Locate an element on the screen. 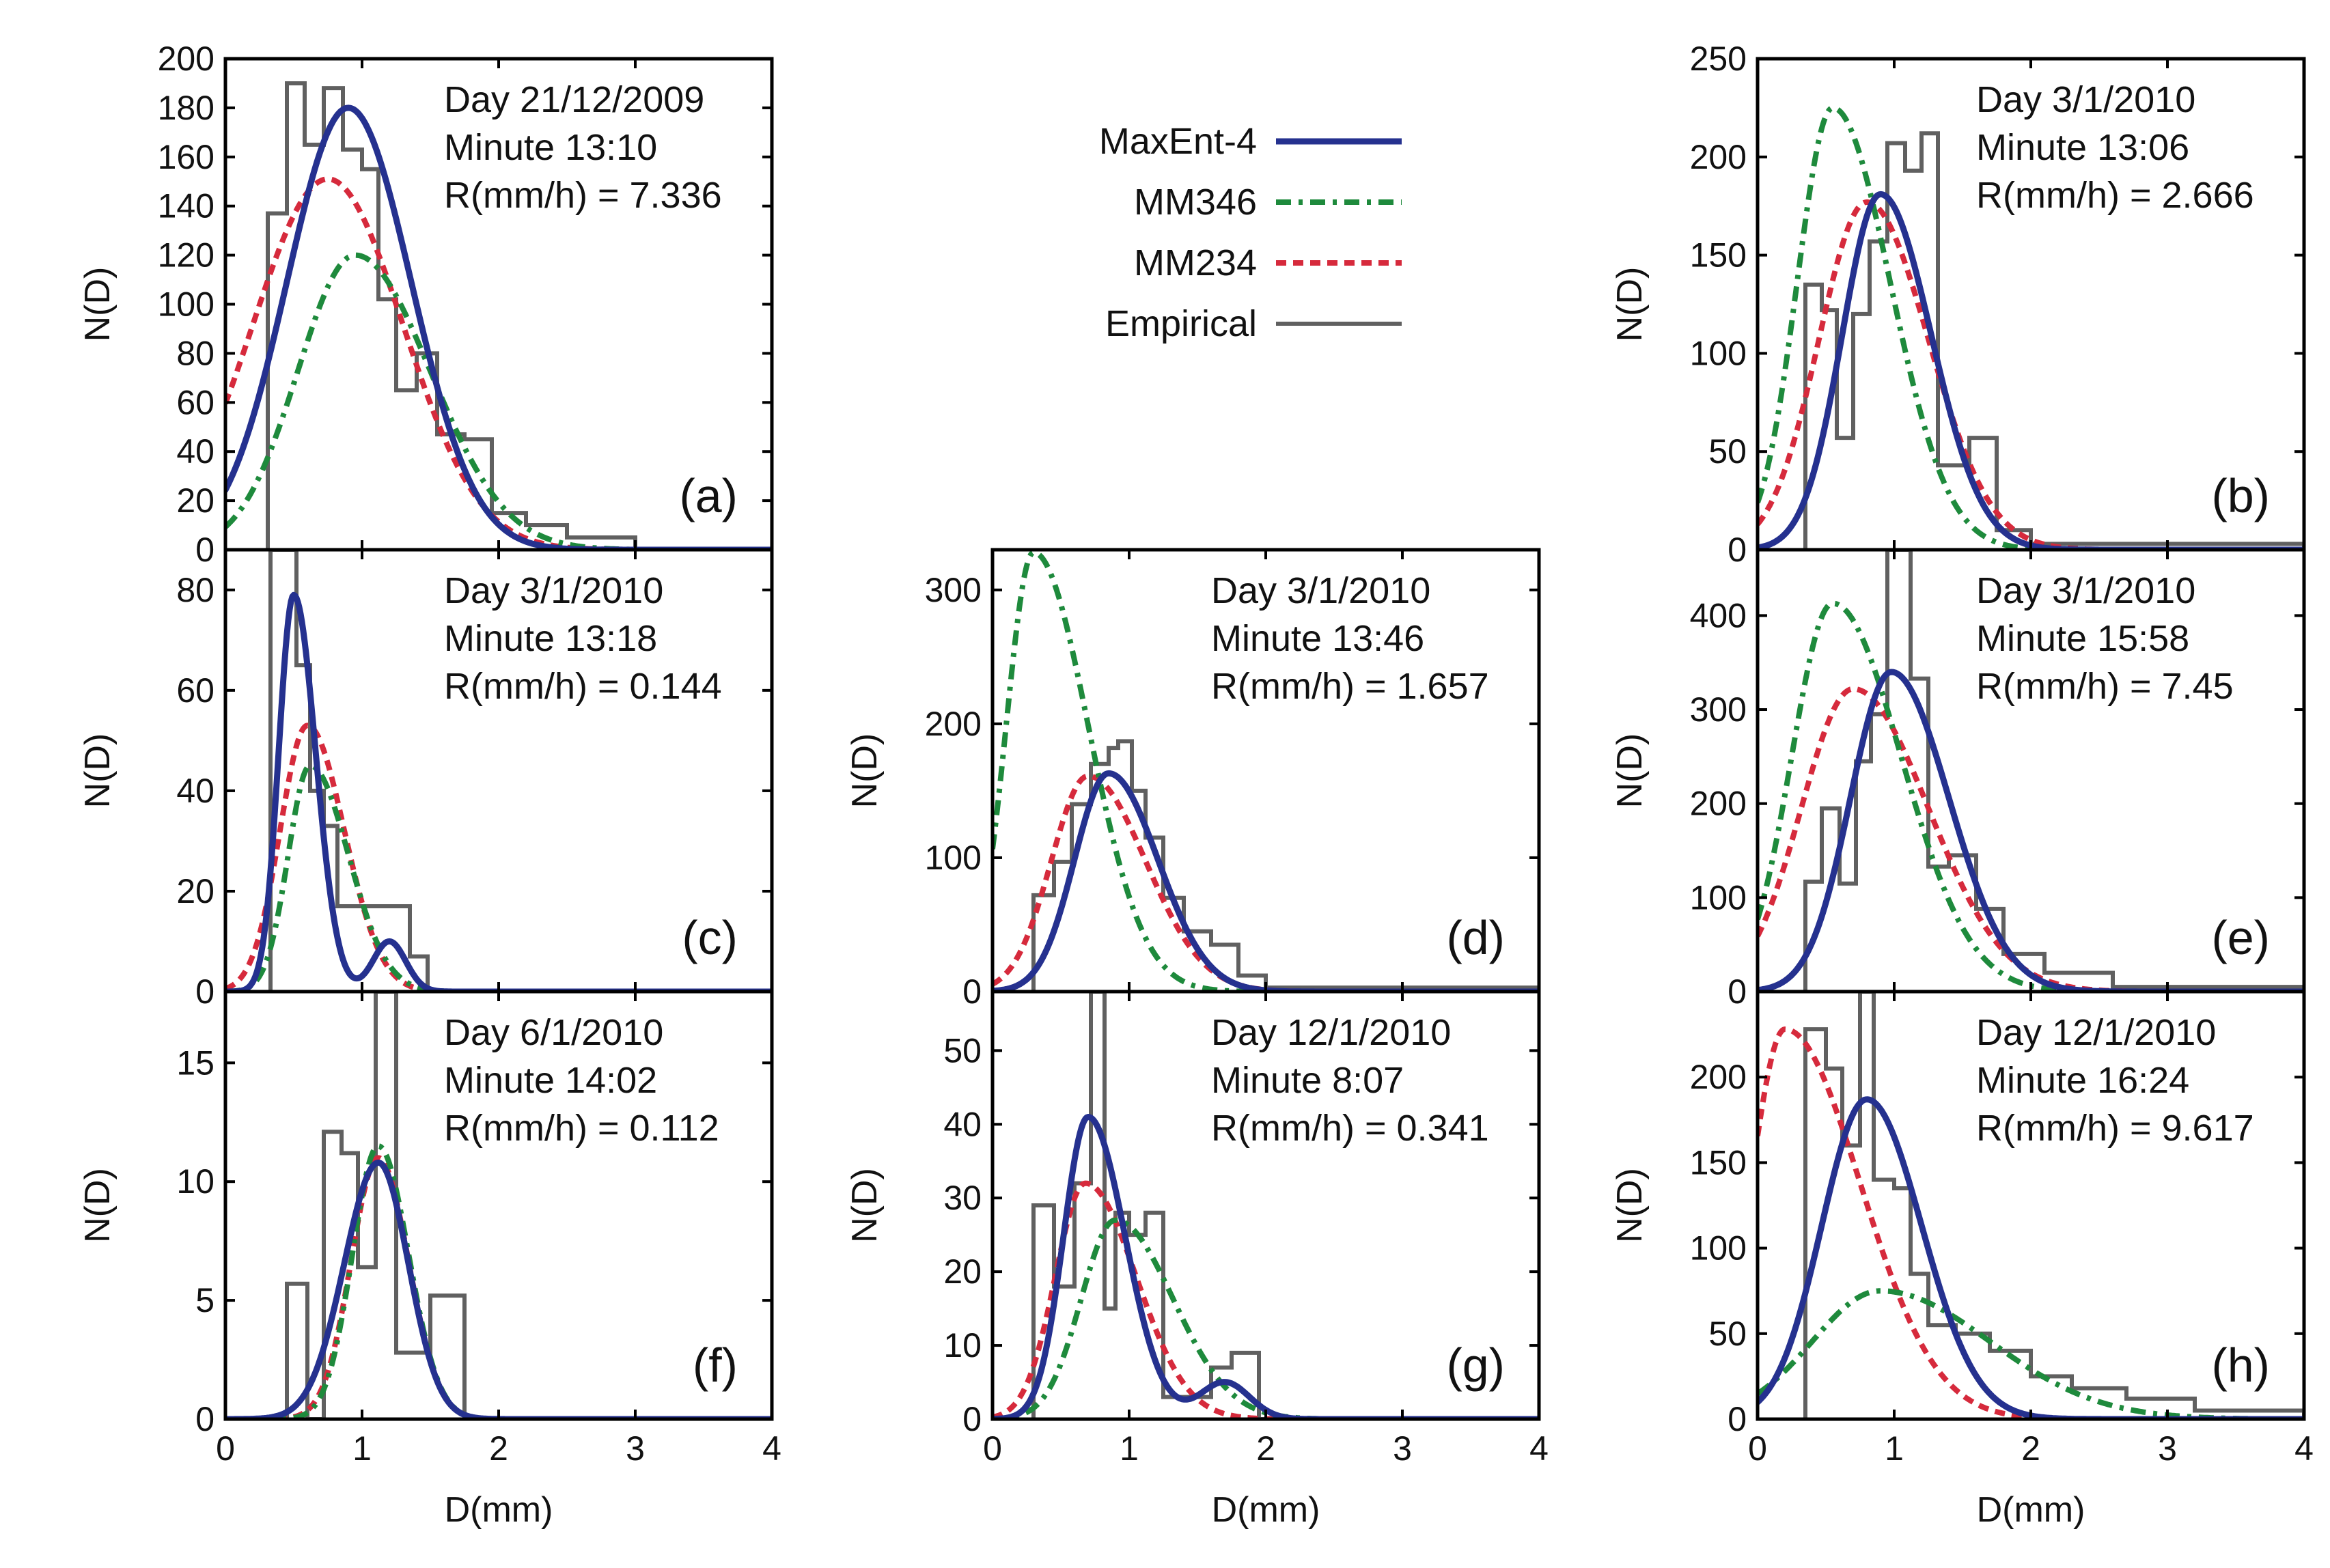  y-tick-label-d: 300 is located at coordinates (954, 590).